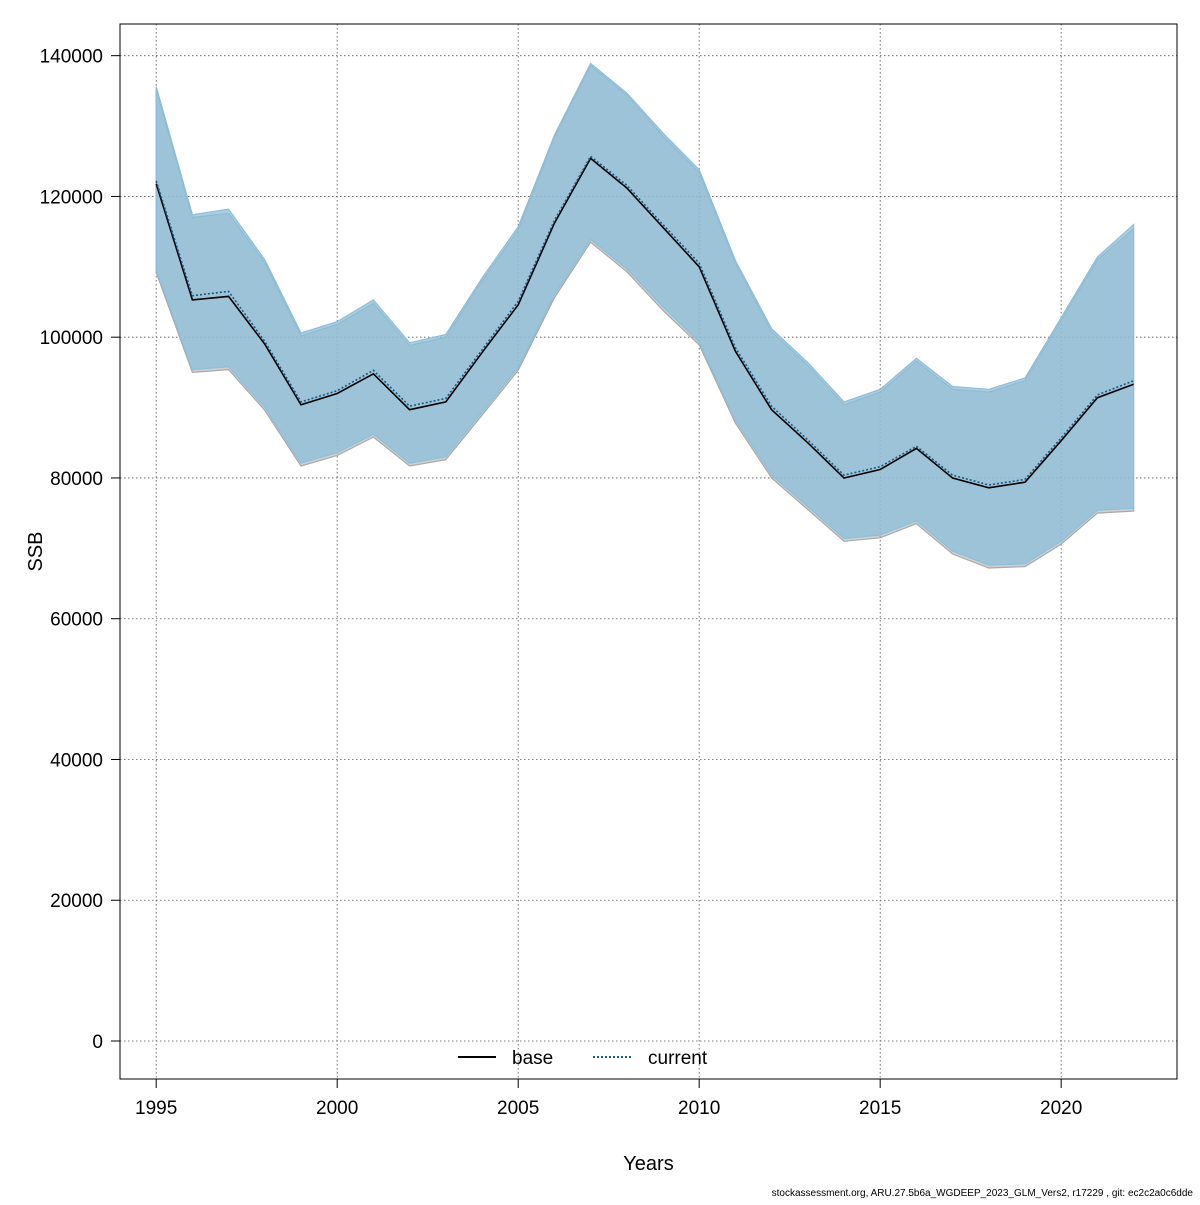 This screenshot has height=1205, width=1200. I want to click on y-tick-label: 0, so click(97, 1042).